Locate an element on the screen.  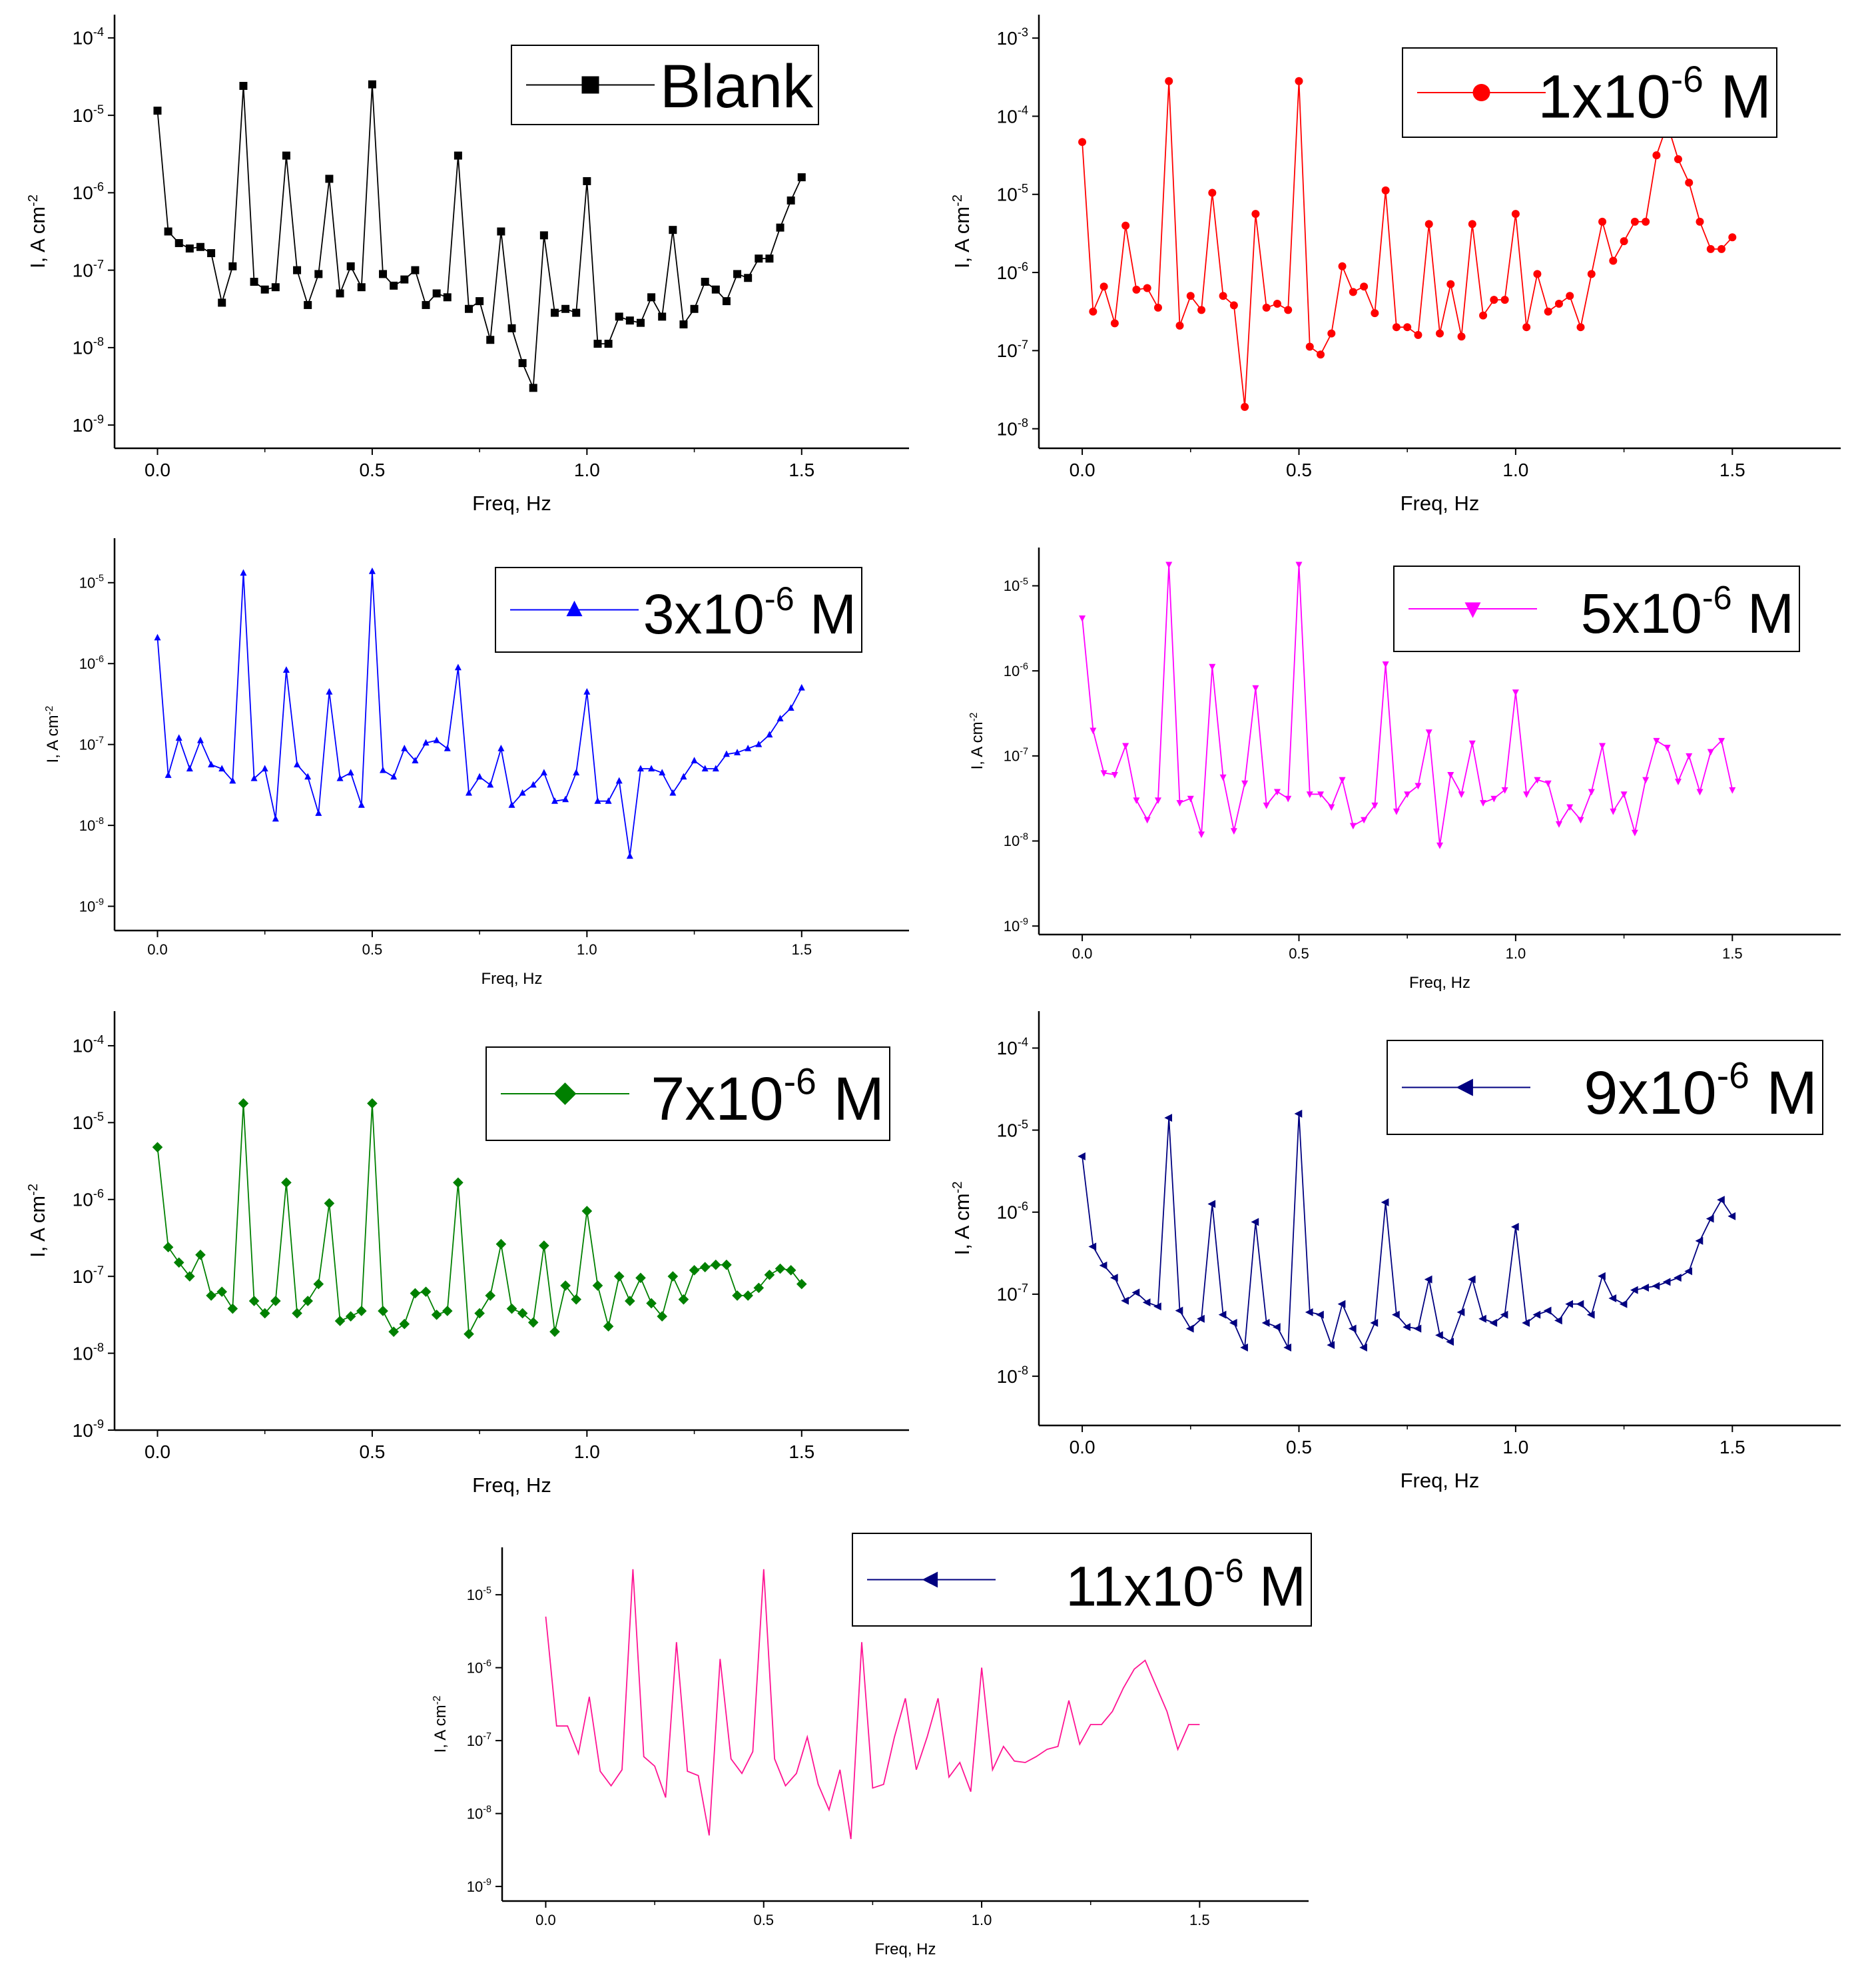
legend-label: 1x10-6 M is located at coordinates (1654, 95).